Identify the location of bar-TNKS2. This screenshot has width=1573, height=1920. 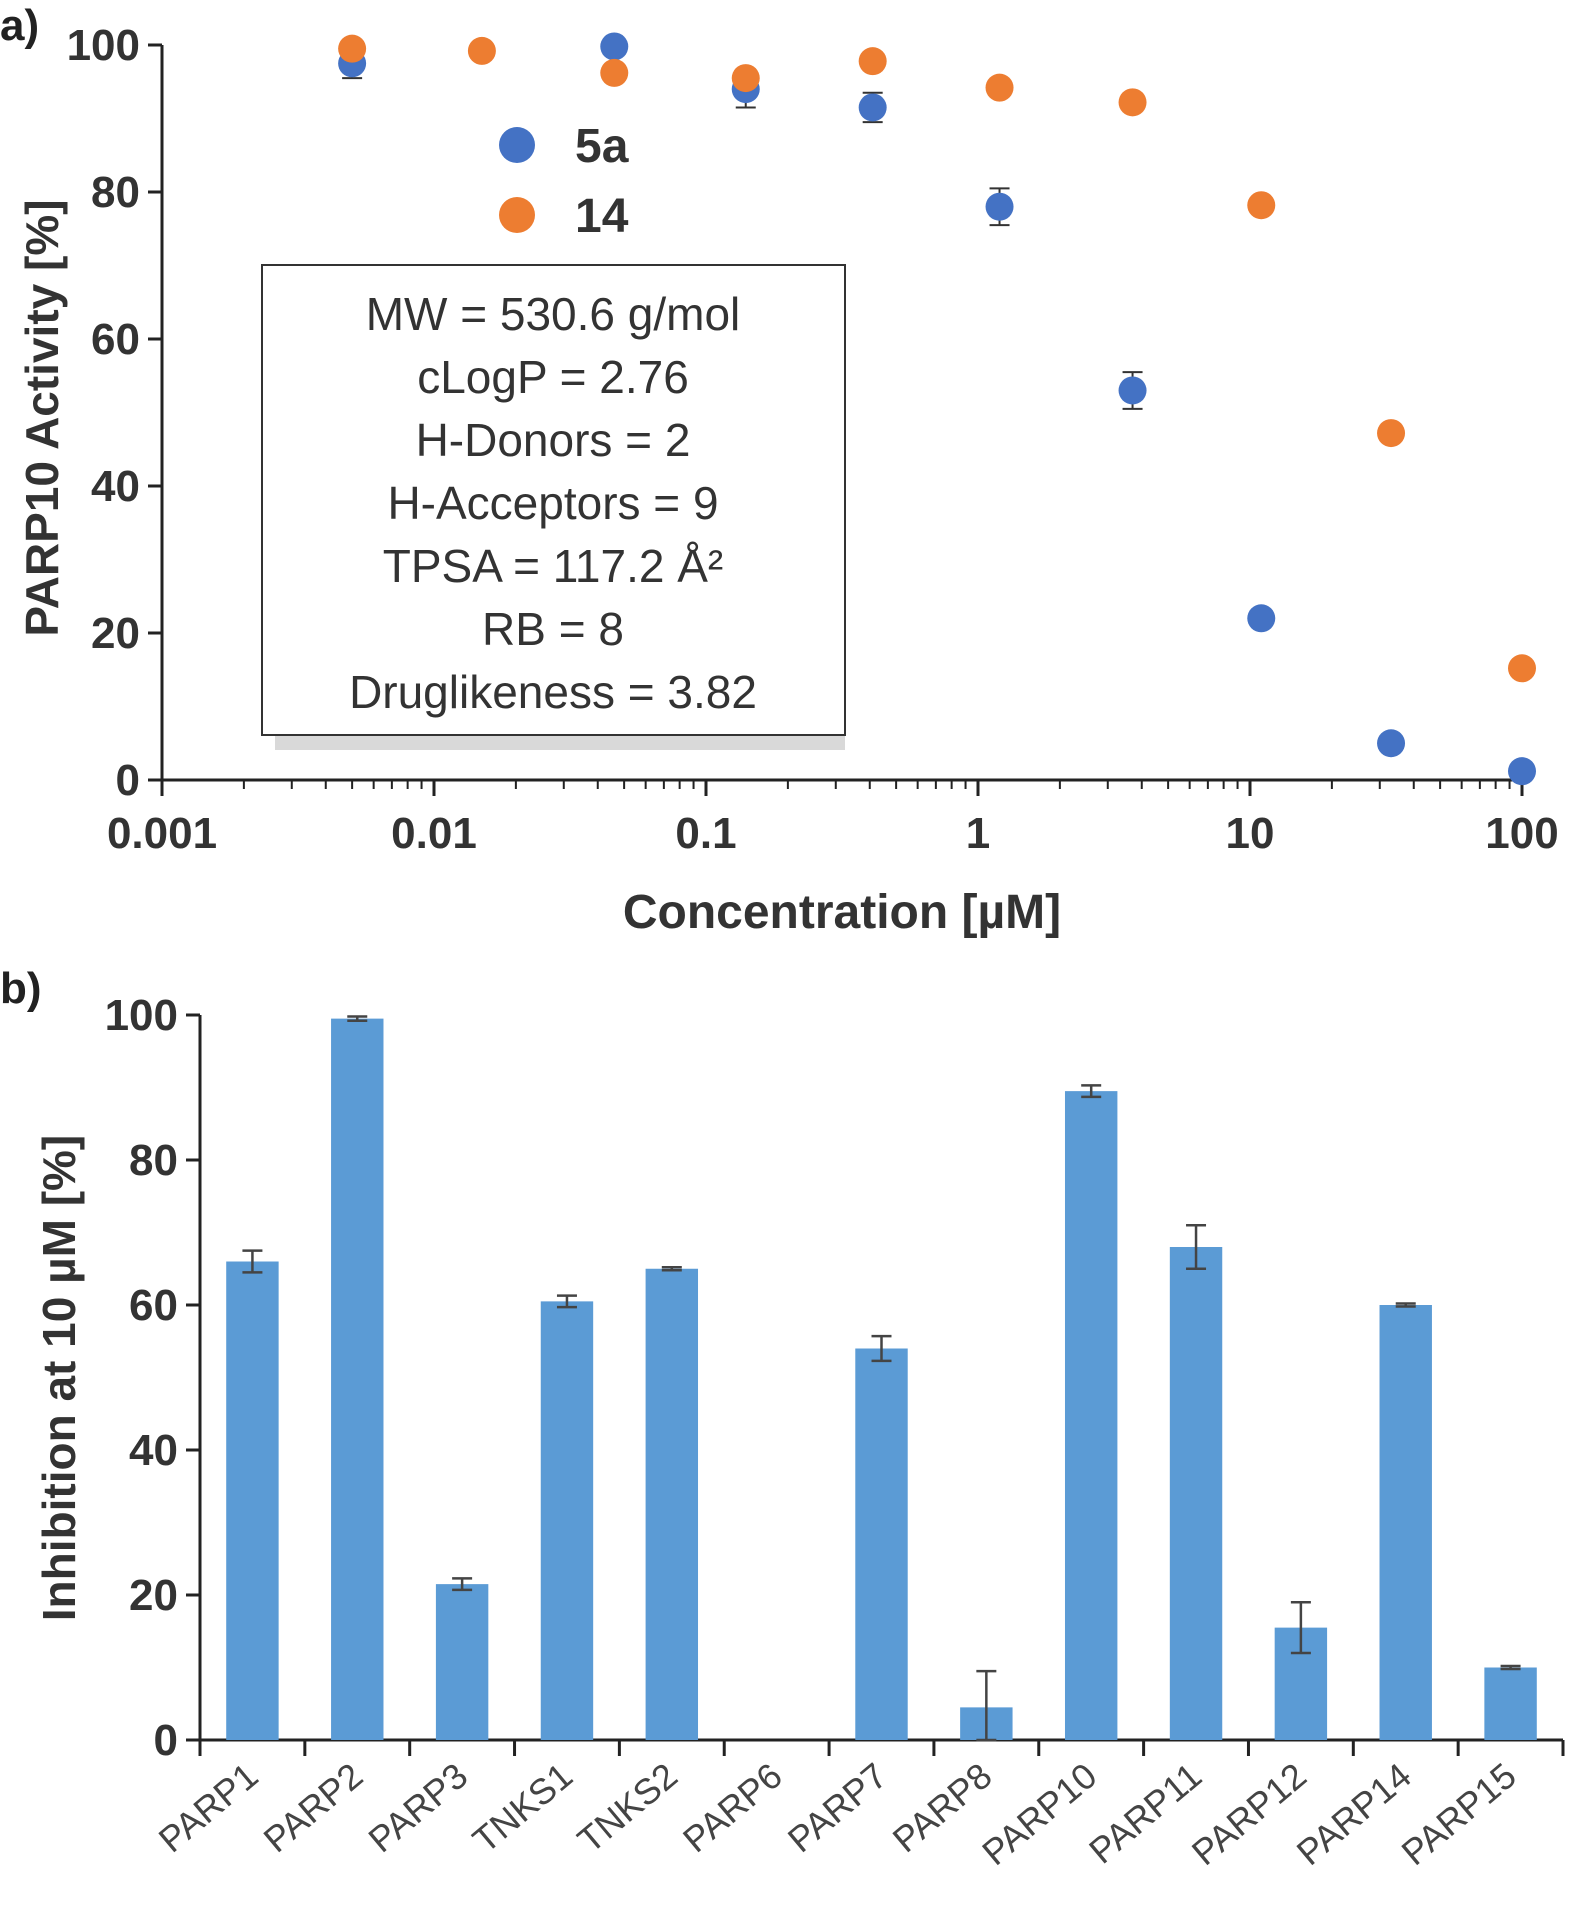
(672, 1504).